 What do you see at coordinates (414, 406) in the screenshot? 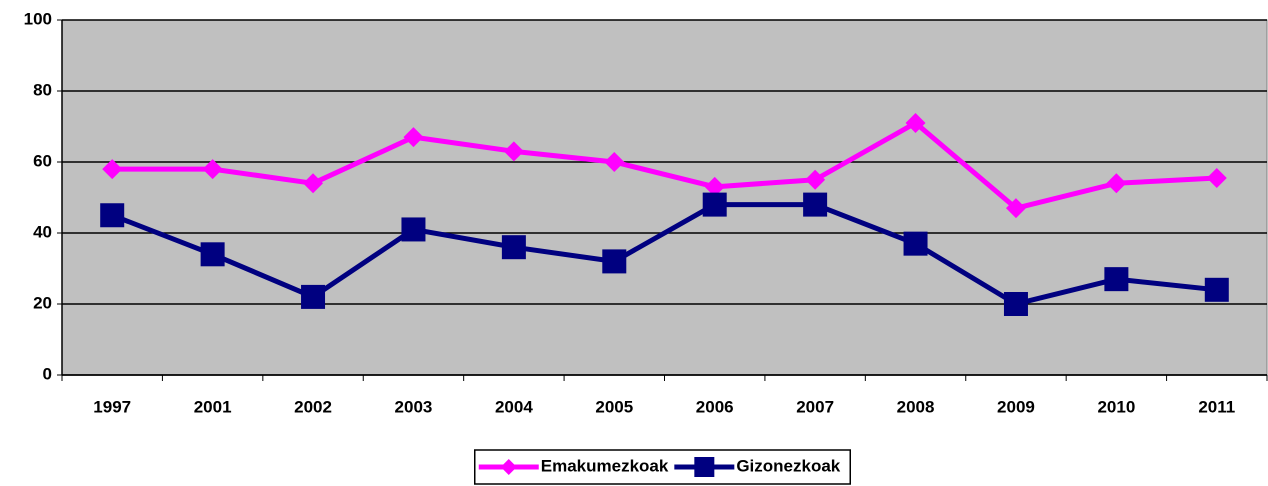
I see `x-tick-label: 2003` at bounding box center [414, 406].